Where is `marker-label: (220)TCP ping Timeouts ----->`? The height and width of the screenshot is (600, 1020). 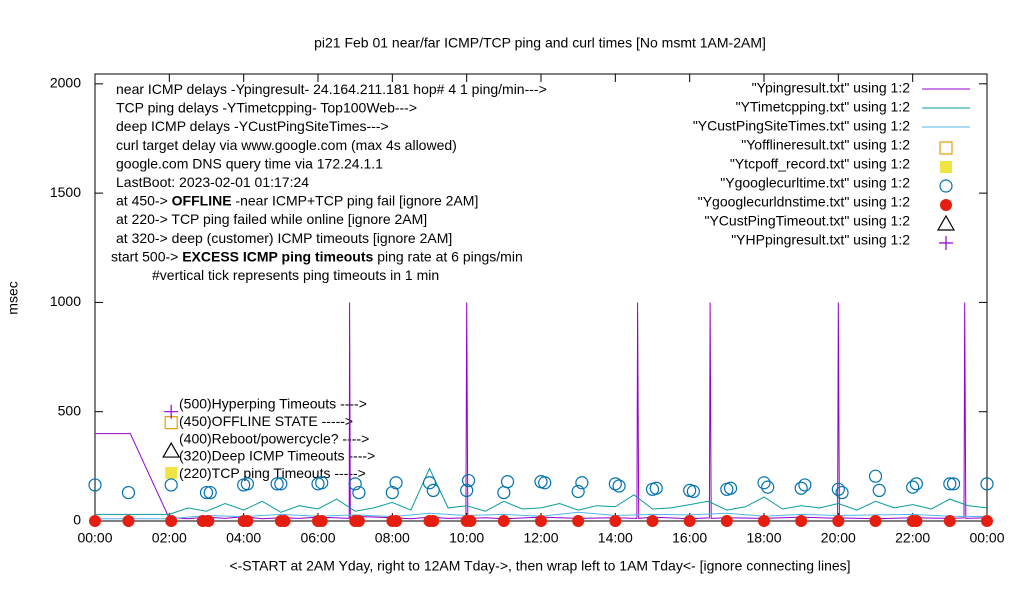
marker-label: (220)TCP ping Timeouts -----> is located at coordinates (272, 473).